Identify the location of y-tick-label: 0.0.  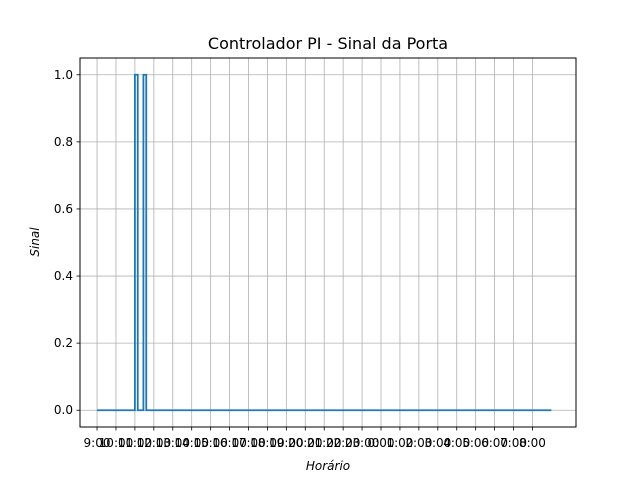
(63, 410).